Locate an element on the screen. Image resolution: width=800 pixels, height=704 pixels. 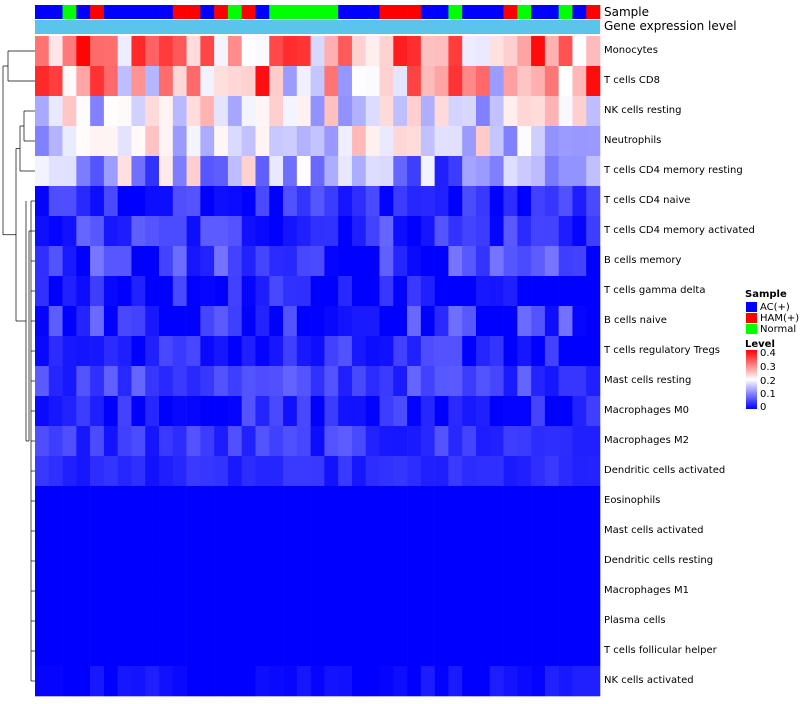
heatmap-cell-r17-c1 is located at coordinates (55, 561).